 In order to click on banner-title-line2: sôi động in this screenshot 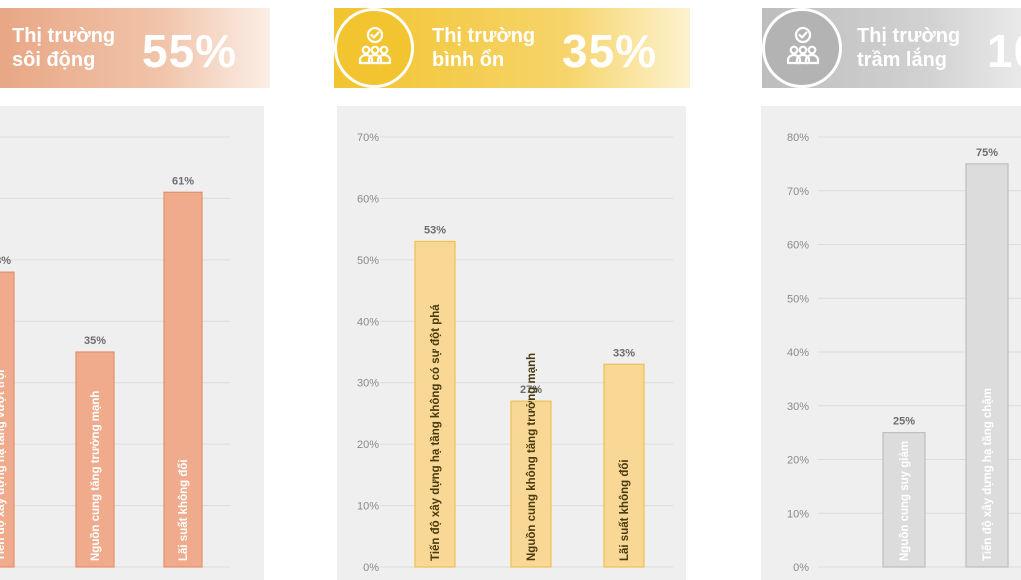, I will do `click(54, 60)`.